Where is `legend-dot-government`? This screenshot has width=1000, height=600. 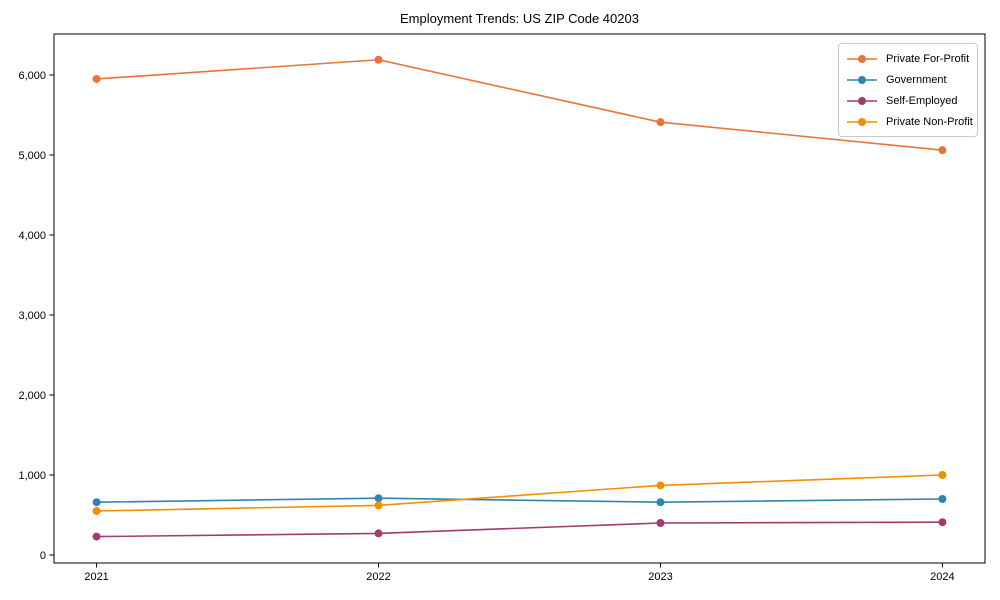
legend-dot-government is located at coordinates (862, 79).